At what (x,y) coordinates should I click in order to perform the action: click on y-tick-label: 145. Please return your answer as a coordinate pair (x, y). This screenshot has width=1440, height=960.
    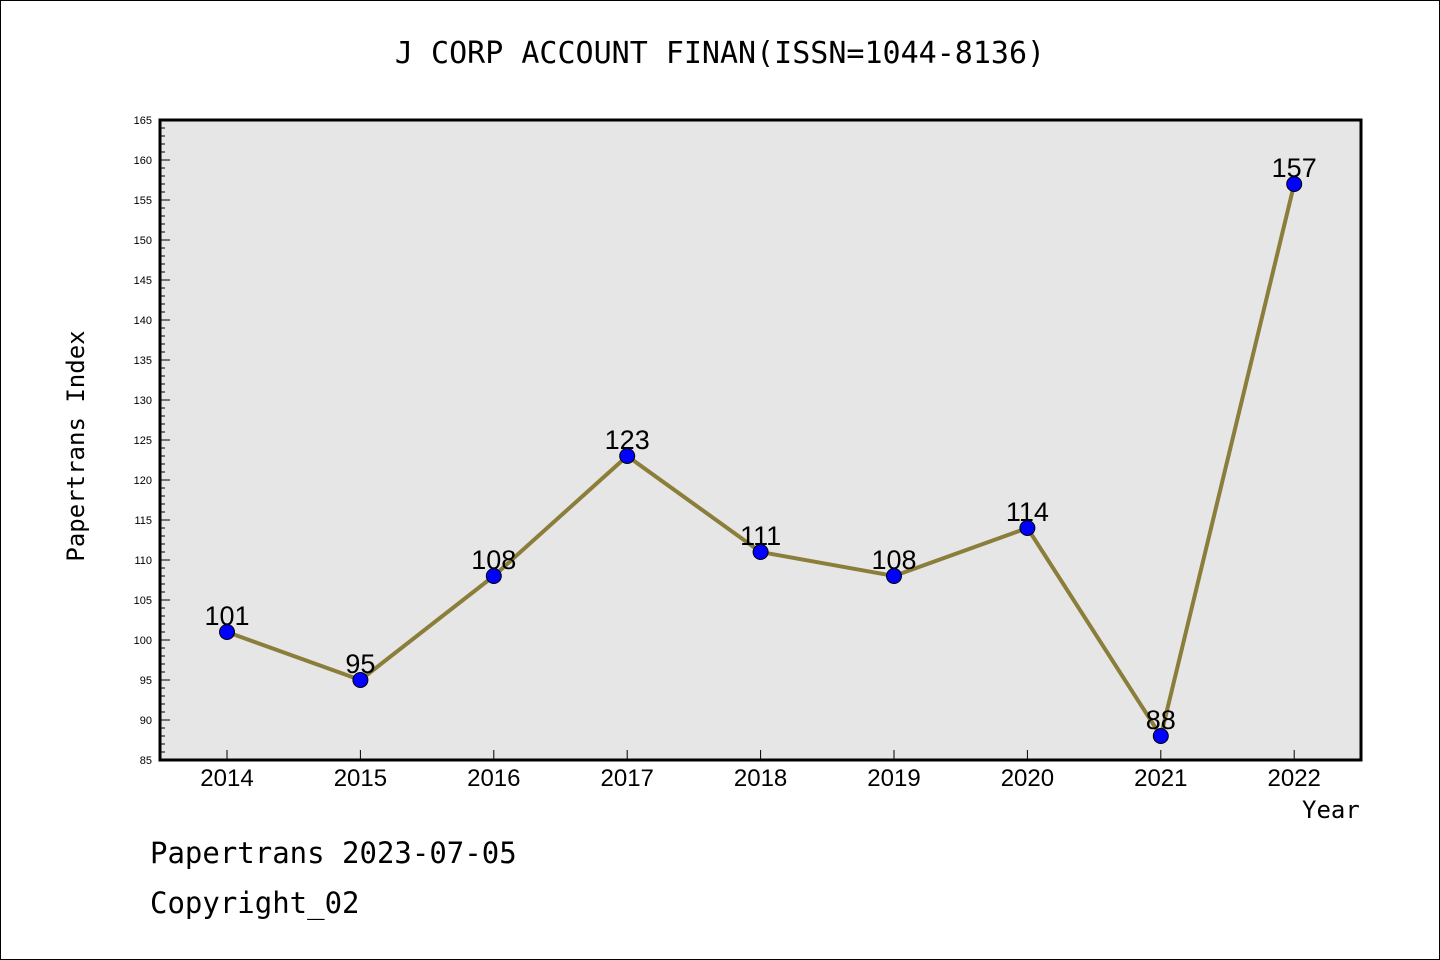
    Looking at the image, I should click on (143, 281).